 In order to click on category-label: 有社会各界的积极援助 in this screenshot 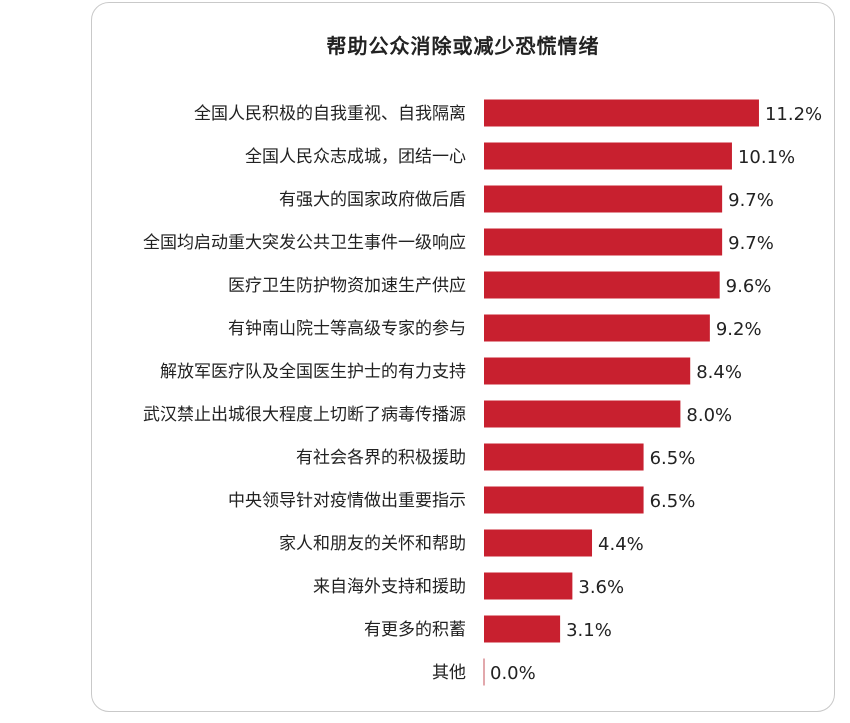, I will do `click(381, 458)`.